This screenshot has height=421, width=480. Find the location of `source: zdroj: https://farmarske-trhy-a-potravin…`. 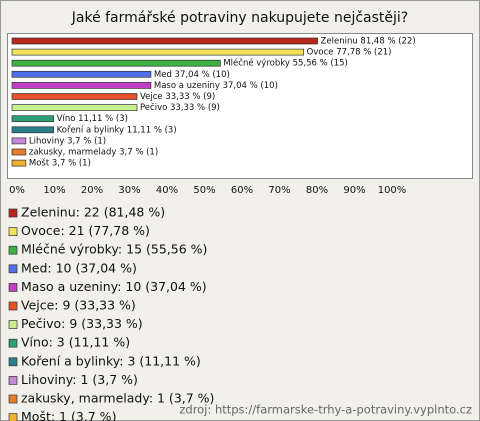

source: zdroj: https://farmarske-trhy-a-potravin… is located at coordinates (325, 410).